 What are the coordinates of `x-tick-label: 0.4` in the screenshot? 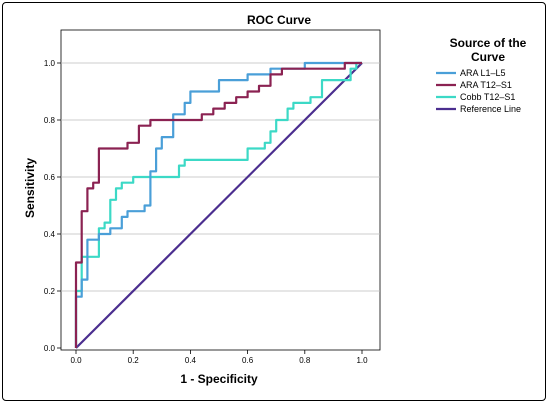 It's located at (191, 360).